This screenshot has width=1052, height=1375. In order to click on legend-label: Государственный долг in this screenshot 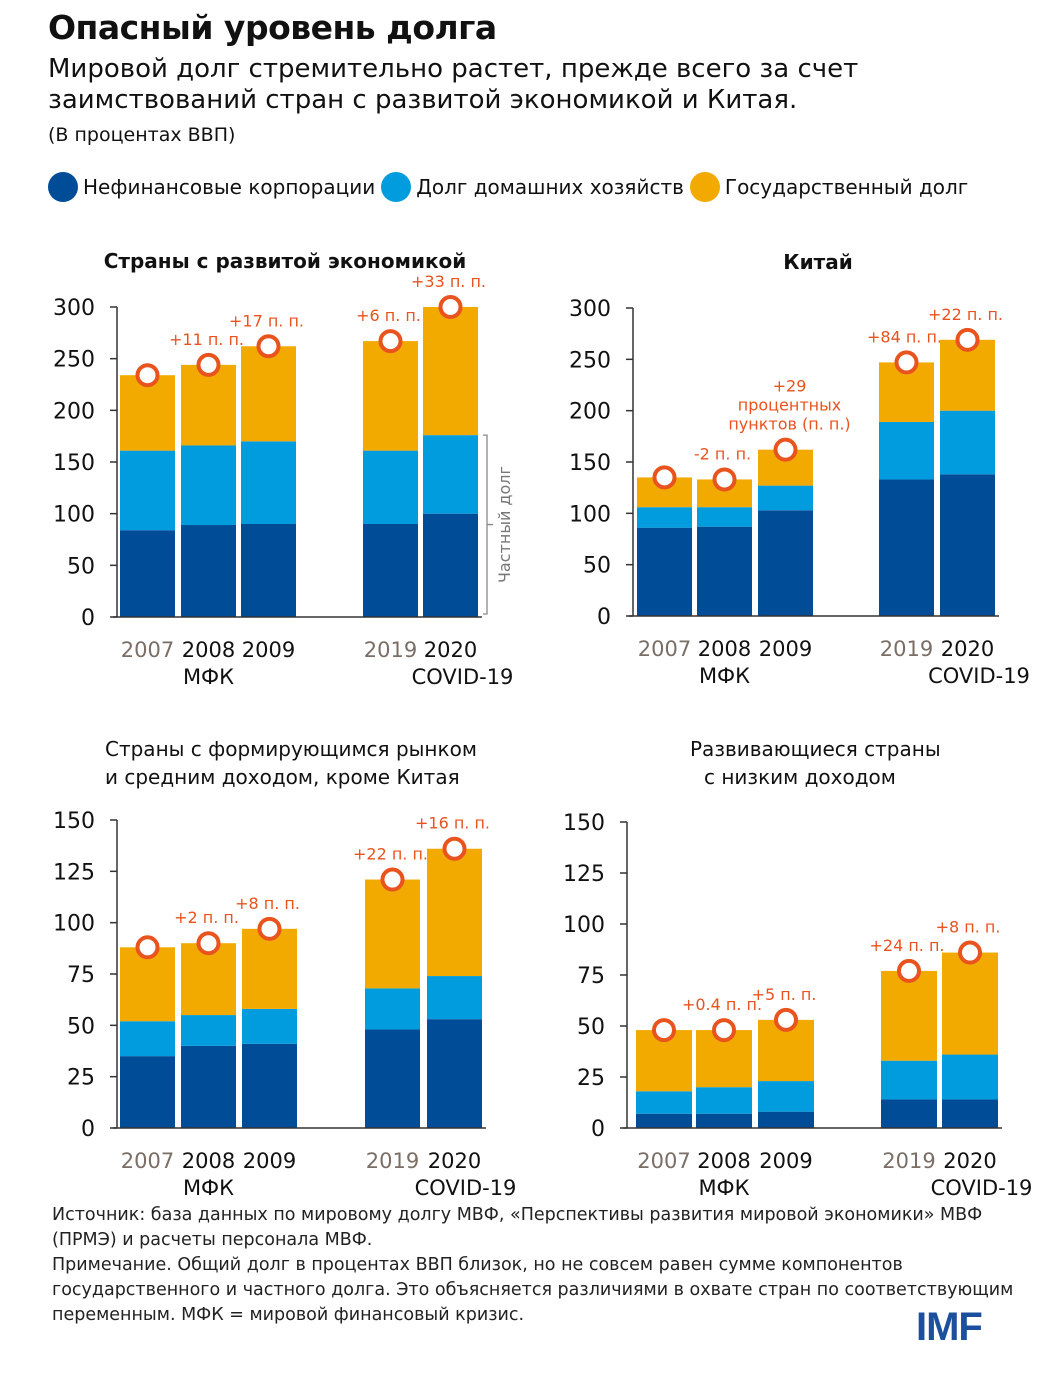, I will do `click(846, 187)`.